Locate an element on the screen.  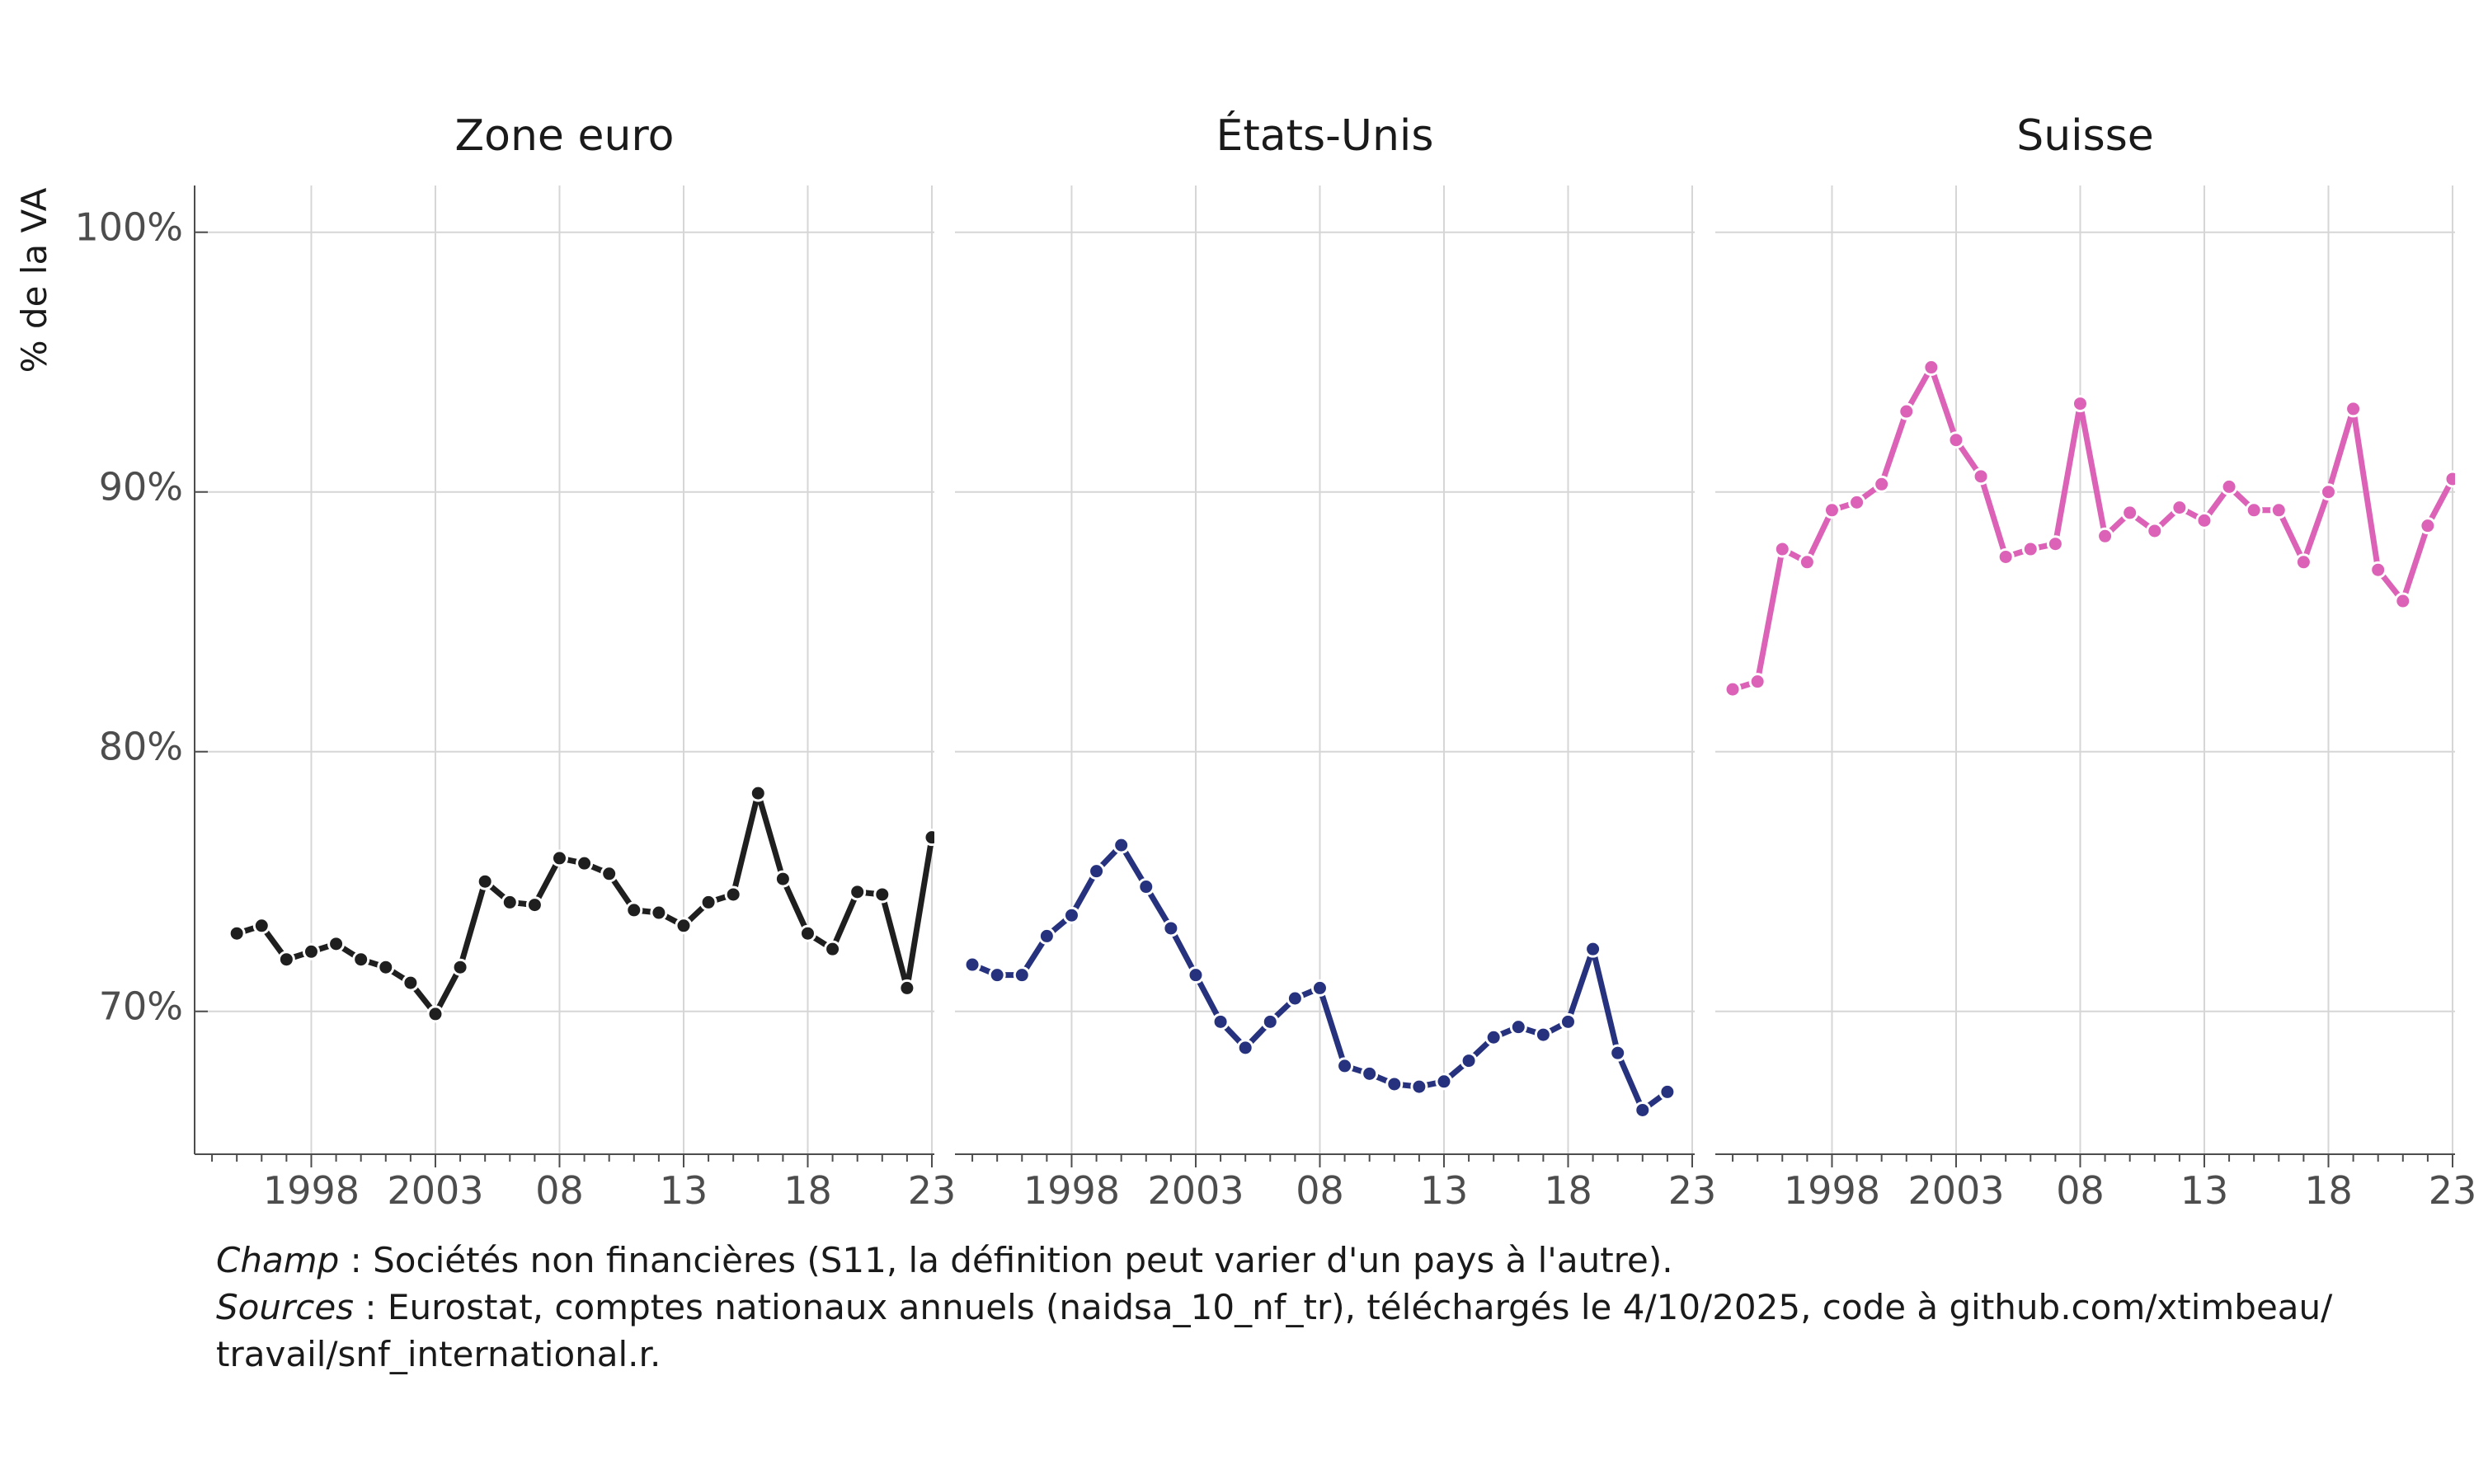
panel-title: Suisse is located at coordinates (2085, 136).